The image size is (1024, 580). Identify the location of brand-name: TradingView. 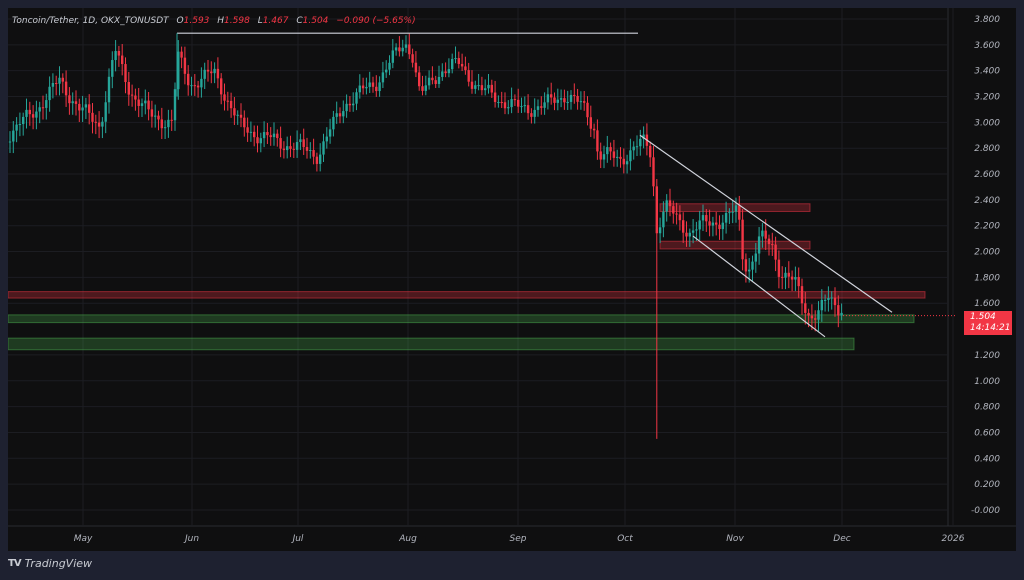
(58, 563).